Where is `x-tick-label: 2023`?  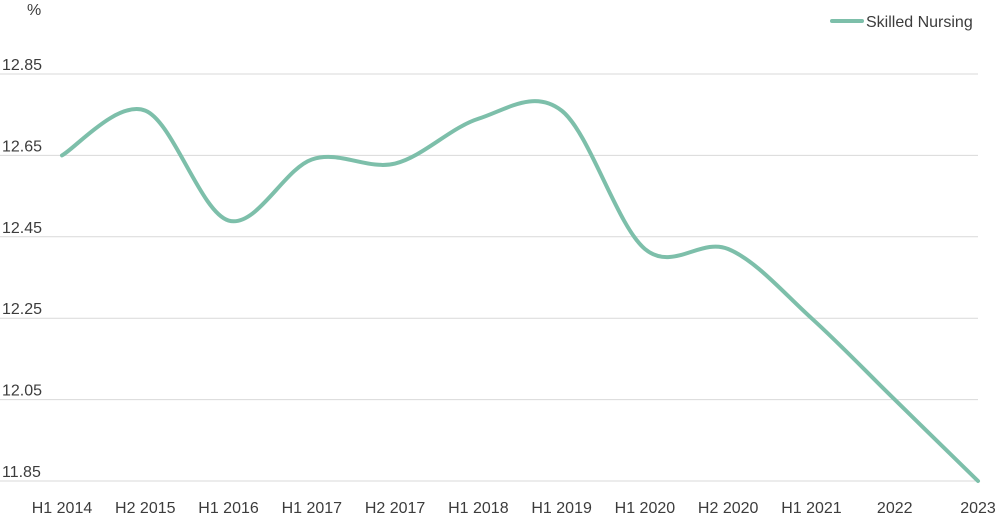 x-tick-label: 2023 is located at coordinates (978, 508).